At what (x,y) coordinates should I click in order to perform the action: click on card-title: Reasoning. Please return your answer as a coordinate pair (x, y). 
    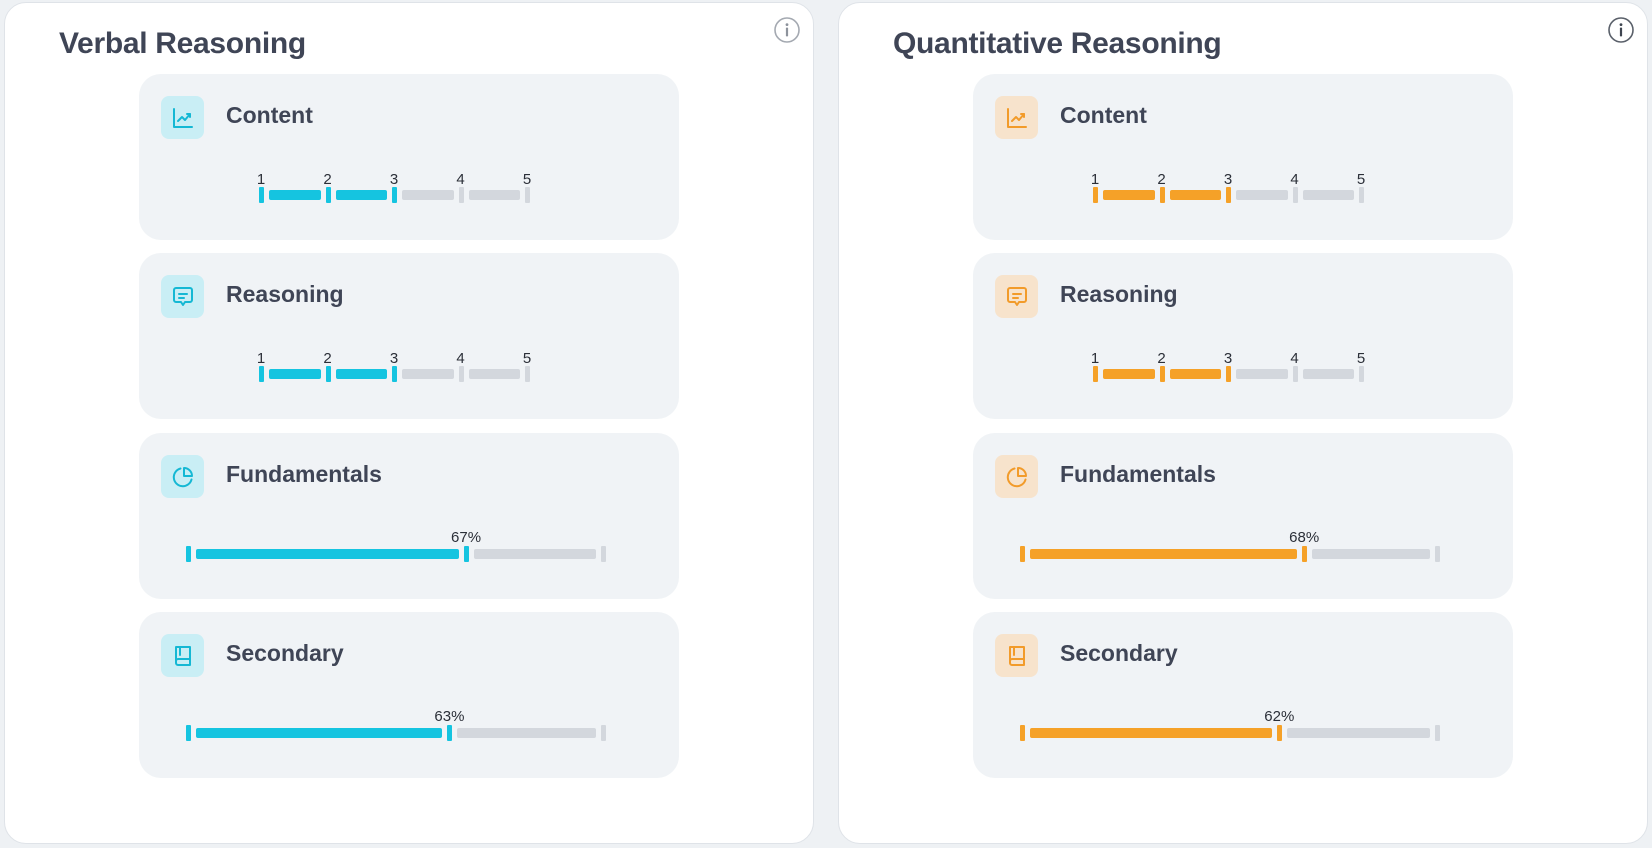
    Looking at the image, I should click on (285, 294).